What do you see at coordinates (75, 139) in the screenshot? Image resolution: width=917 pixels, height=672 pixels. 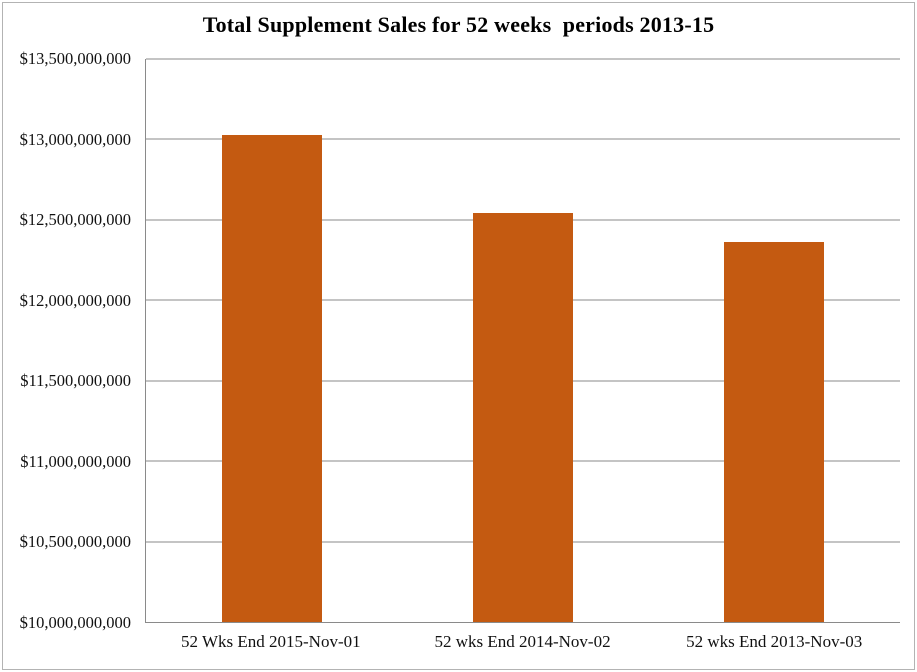 I see `y-tick-label: $13,000,000,000` at bounding box center [75, 139].